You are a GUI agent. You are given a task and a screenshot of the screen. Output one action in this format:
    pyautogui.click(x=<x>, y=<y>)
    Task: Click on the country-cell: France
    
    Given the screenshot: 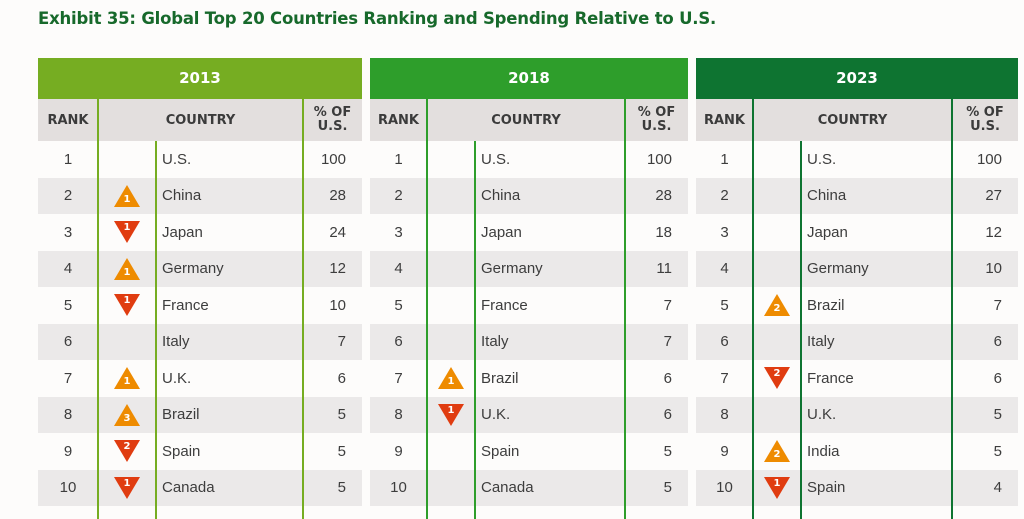 What is the action you would take?
    pyautogui.click(x=185, y=305)
    